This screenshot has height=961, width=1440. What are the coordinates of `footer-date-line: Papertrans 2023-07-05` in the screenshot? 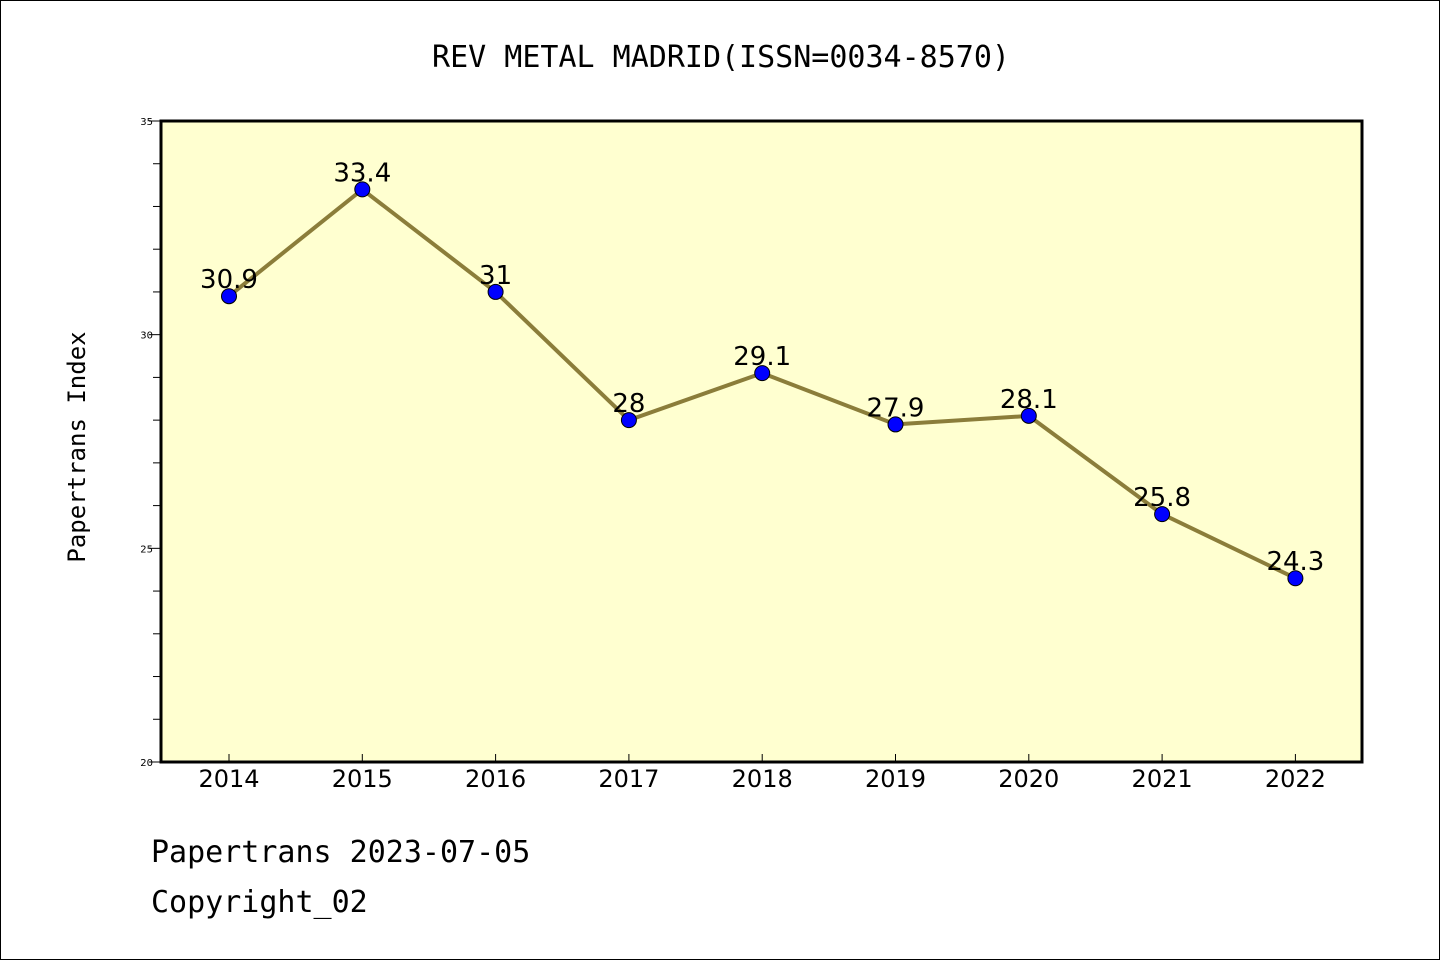 It's located at (341, 852).